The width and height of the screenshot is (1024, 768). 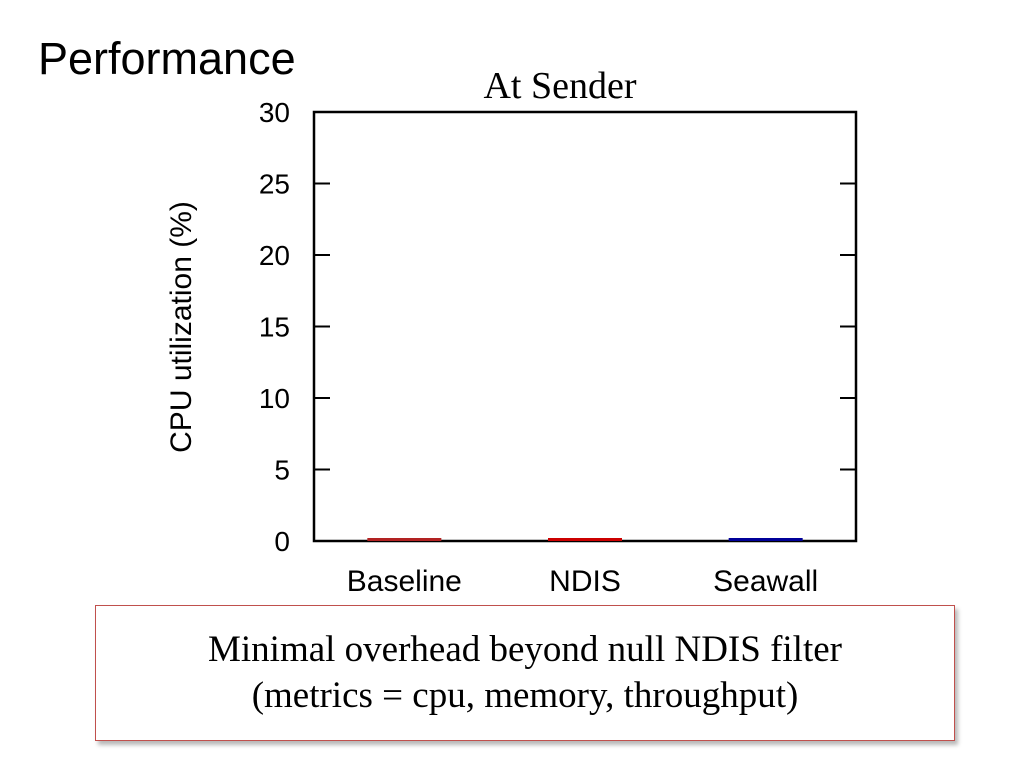 I want to click on y-tick-label: 25, so click(x=274, y=184).